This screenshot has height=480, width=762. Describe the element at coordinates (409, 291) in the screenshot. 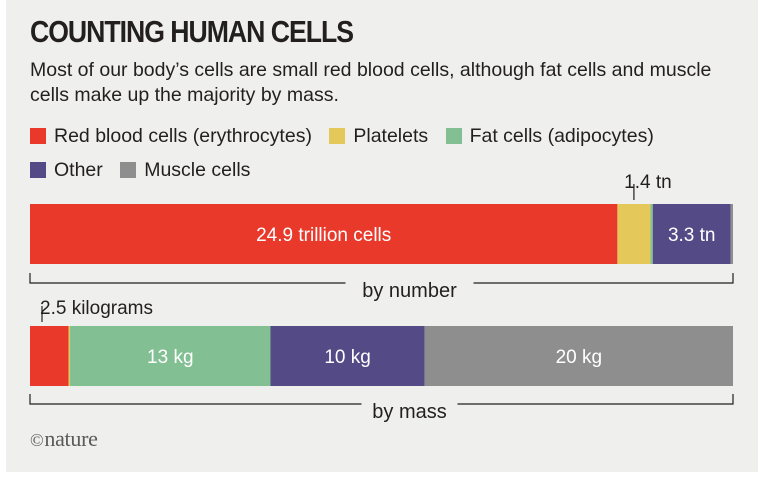

I see `bracket-by-number-label: by number` at that location.